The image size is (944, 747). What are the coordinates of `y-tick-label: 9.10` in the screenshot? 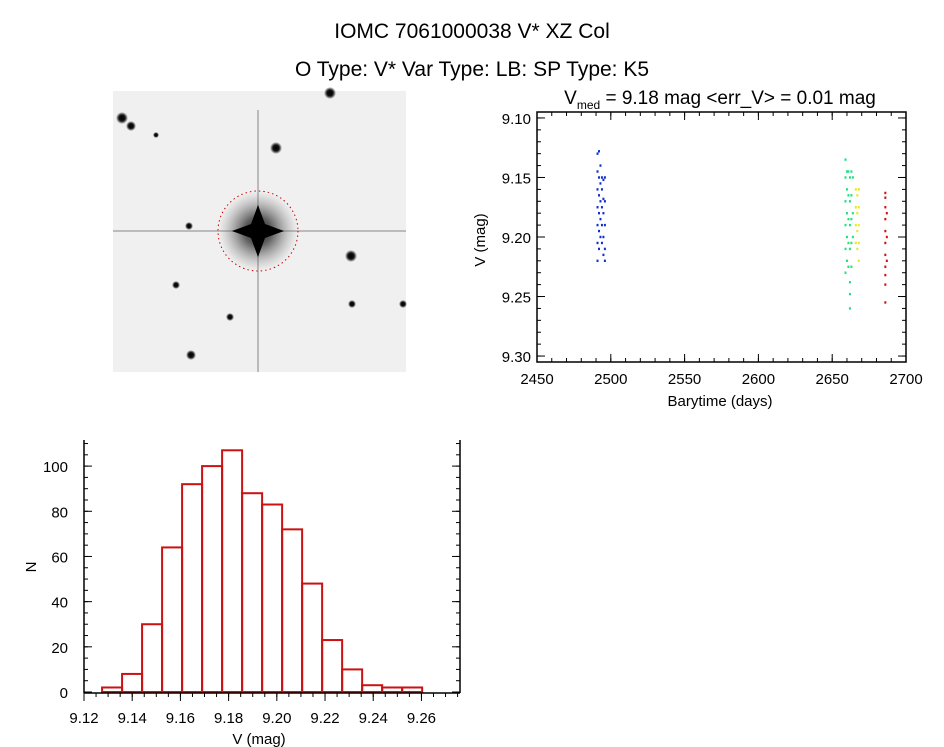 It's located at (516, 119).